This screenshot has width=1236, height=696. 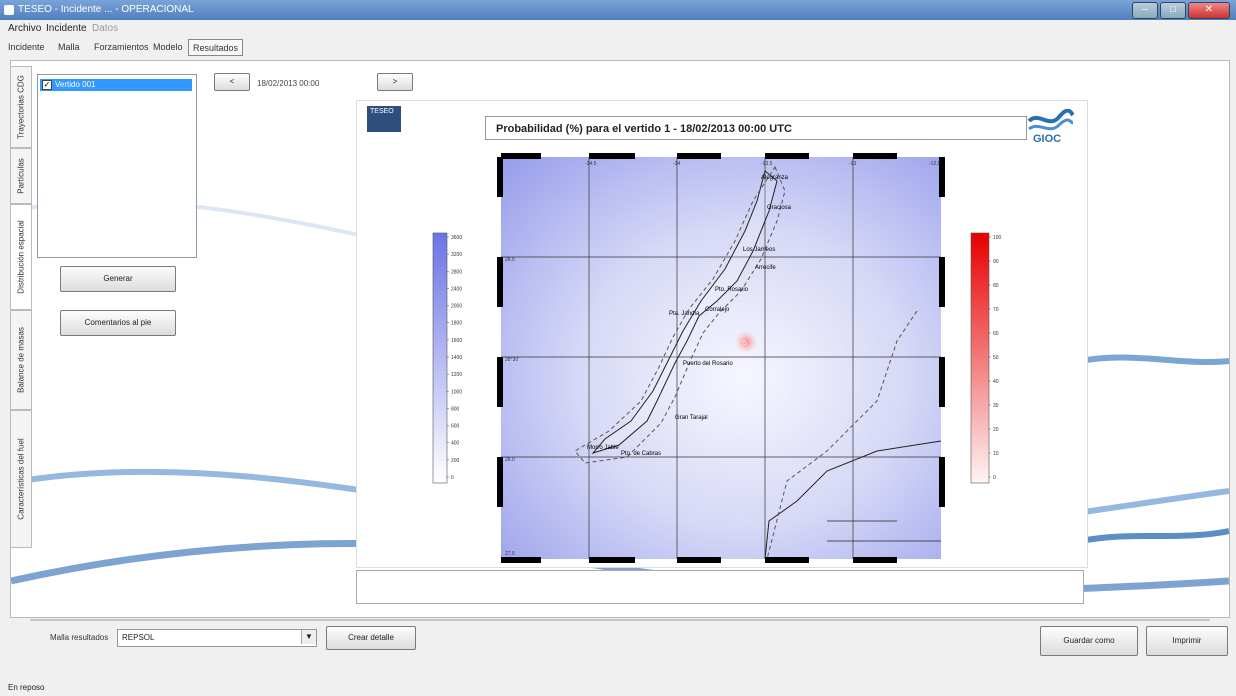 What do you see at coordinates (996, 454) in the screenshot?
I see `scale-label: 10` at bounding box center [996, 454].